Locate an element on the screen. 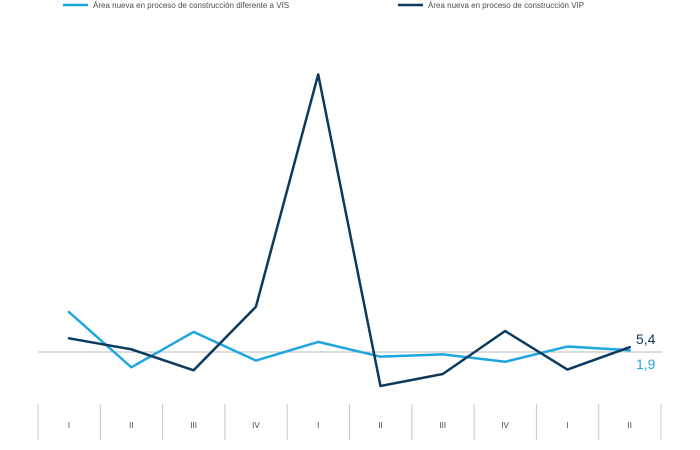  end-label-vip: 5,4 is located at coordinates (646, 339).